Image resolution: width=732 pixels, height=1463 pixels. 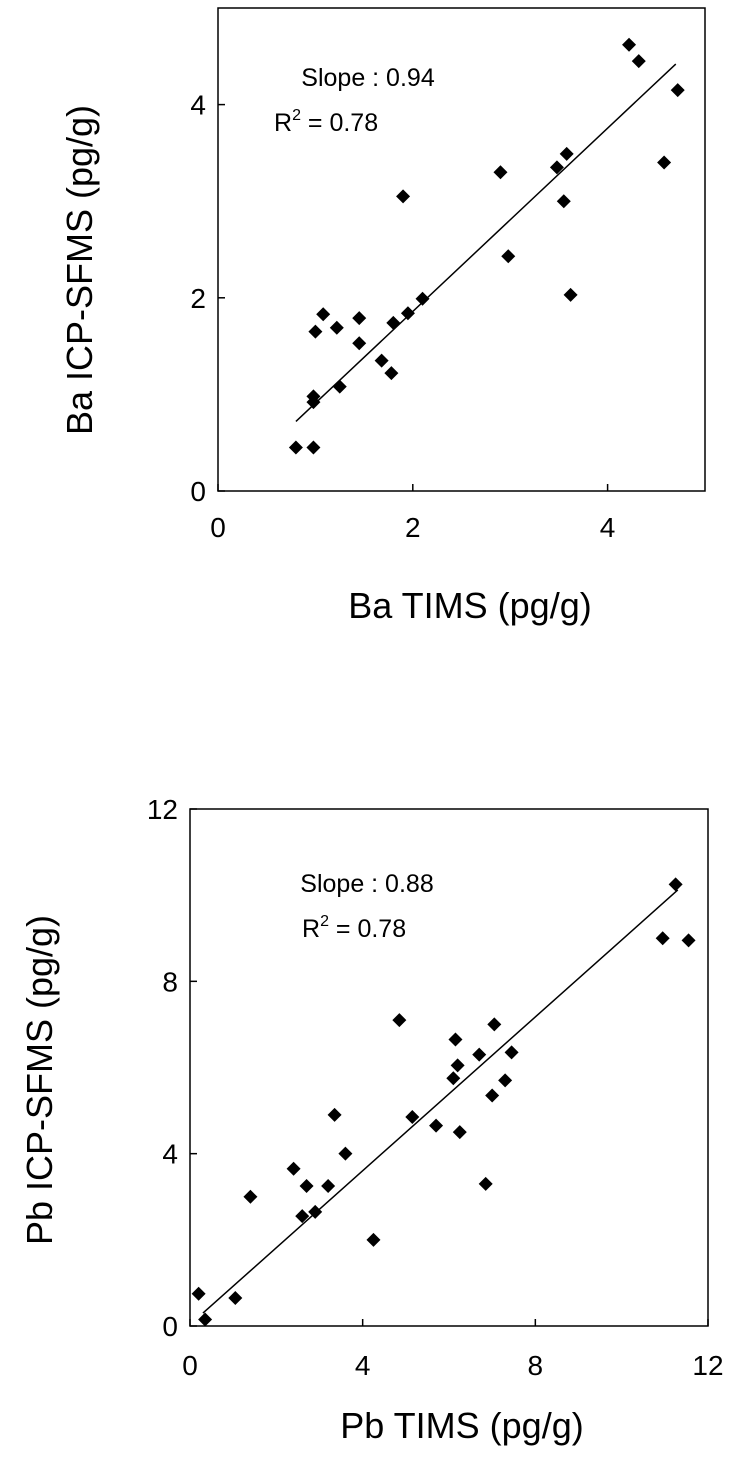 What do you see at coordinates (283, 123) in the screenshot?
I see `ba-r2-prefix: R` at bounding box center [283, 123].